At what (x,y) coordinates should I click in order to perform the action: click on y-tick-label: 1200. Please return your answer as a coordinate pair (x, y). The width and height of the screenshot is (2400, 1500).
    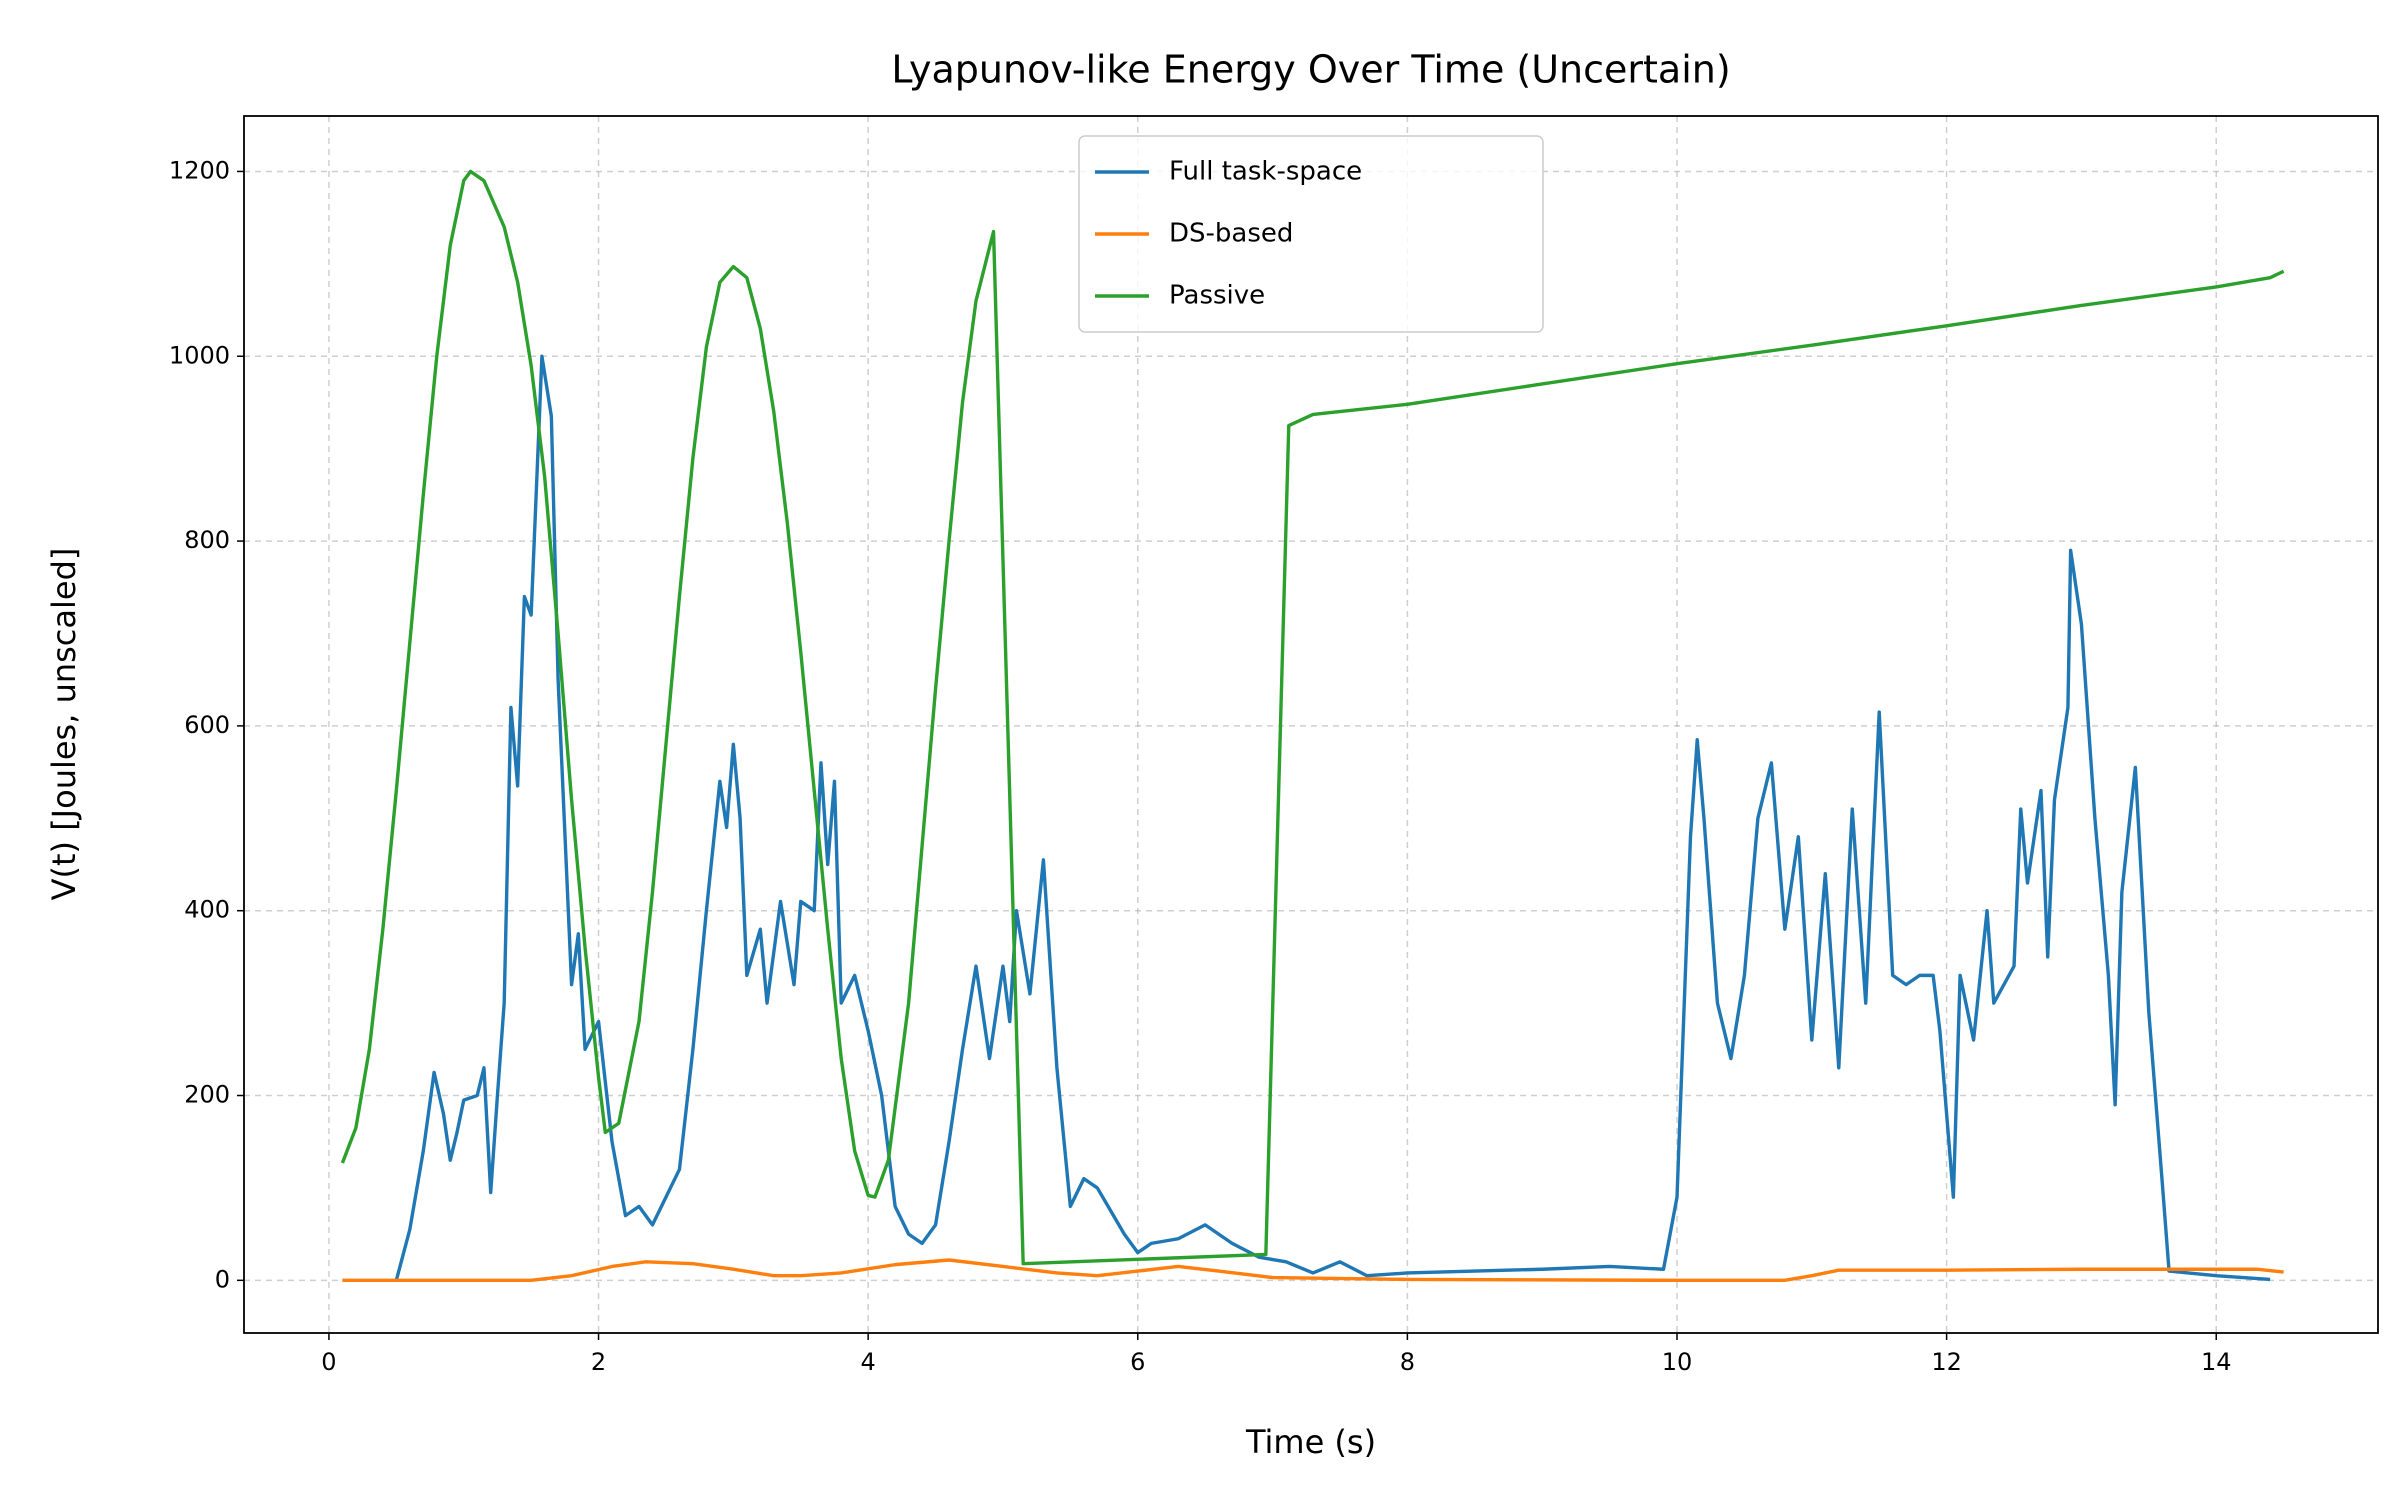
    Looking at the image, I should click on (199, 170).